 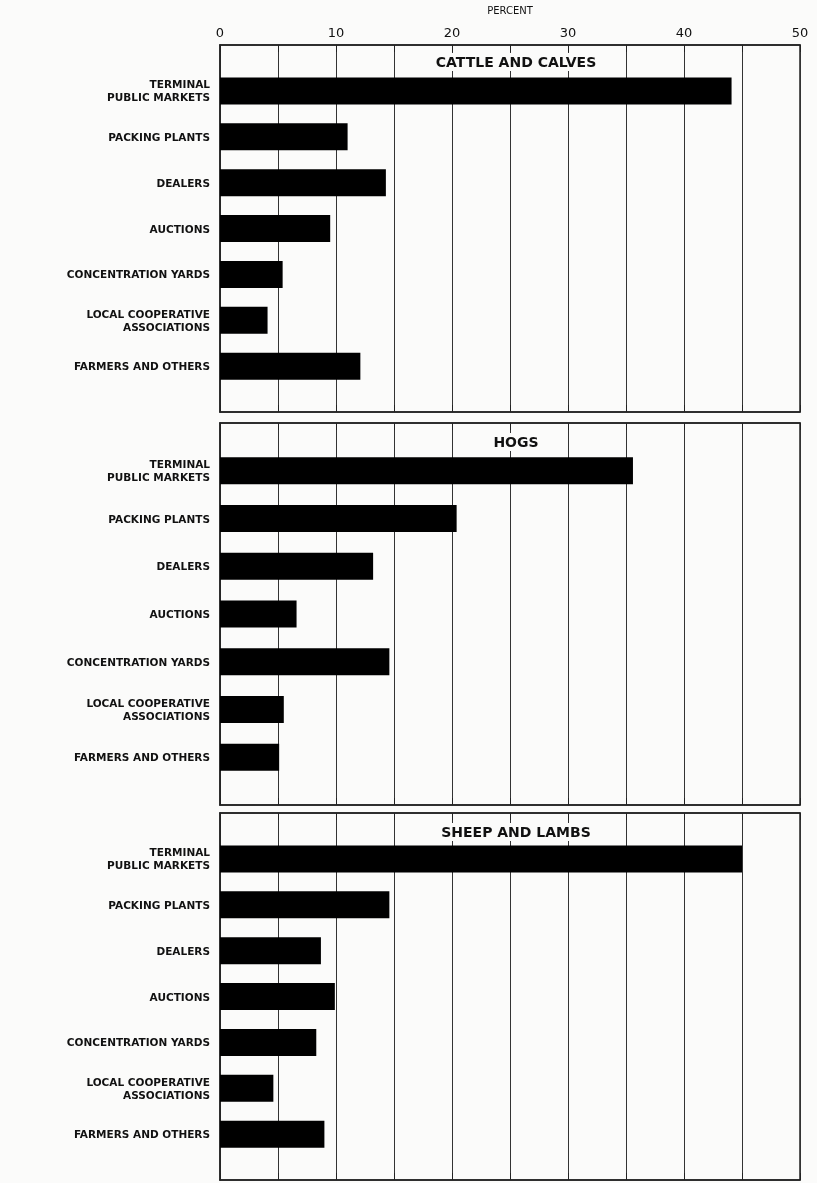 What do you see at coordinates (516, 62) in the screenshot?
I see `text: CATTLE AND CALVES` at bounding box center [516, 62].